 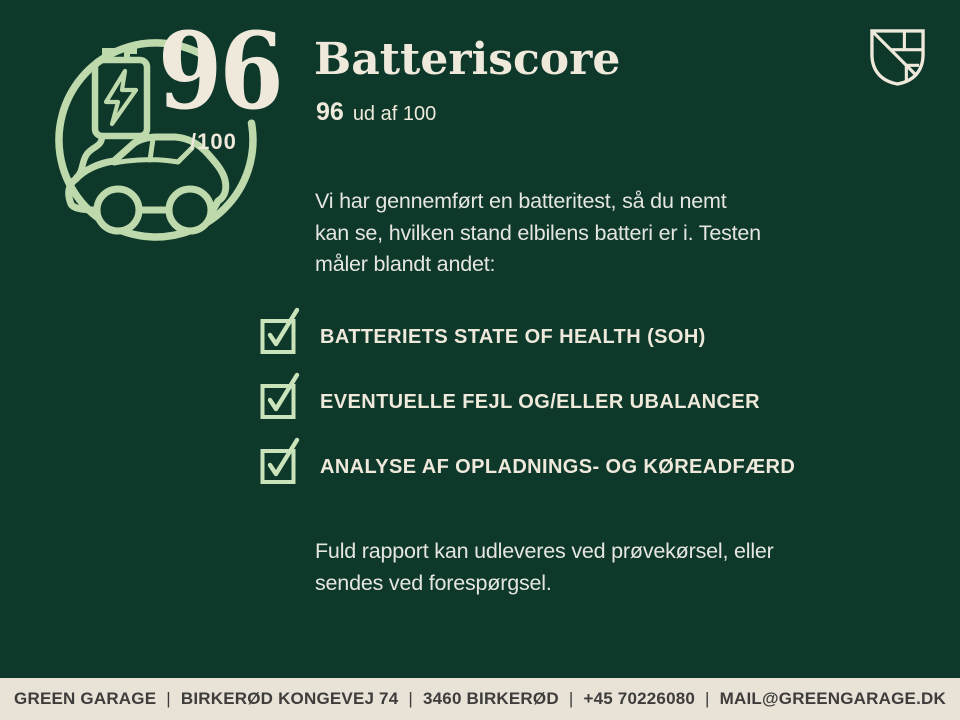 What do you see at coordinates (394, 114) in the screenshot?
I see `subtitle-suffix: ud af 100` at bounding box center [394, 114].